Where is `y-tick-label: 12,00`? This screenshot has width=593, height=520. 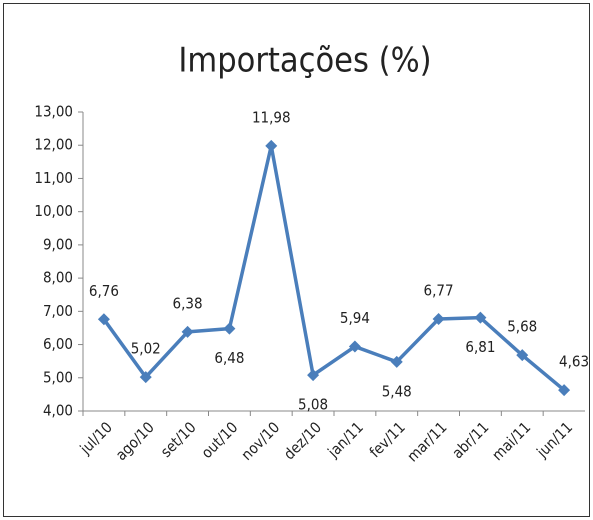 y-tick-label: 12,00 is located at coordinates (53, 145).